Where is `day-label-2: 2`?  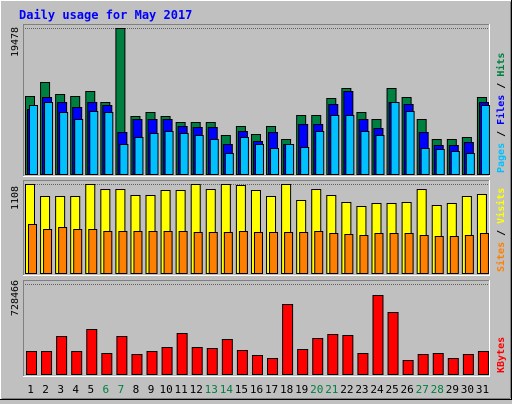
day-label-2: 2 is located at coordinates (45, 389).